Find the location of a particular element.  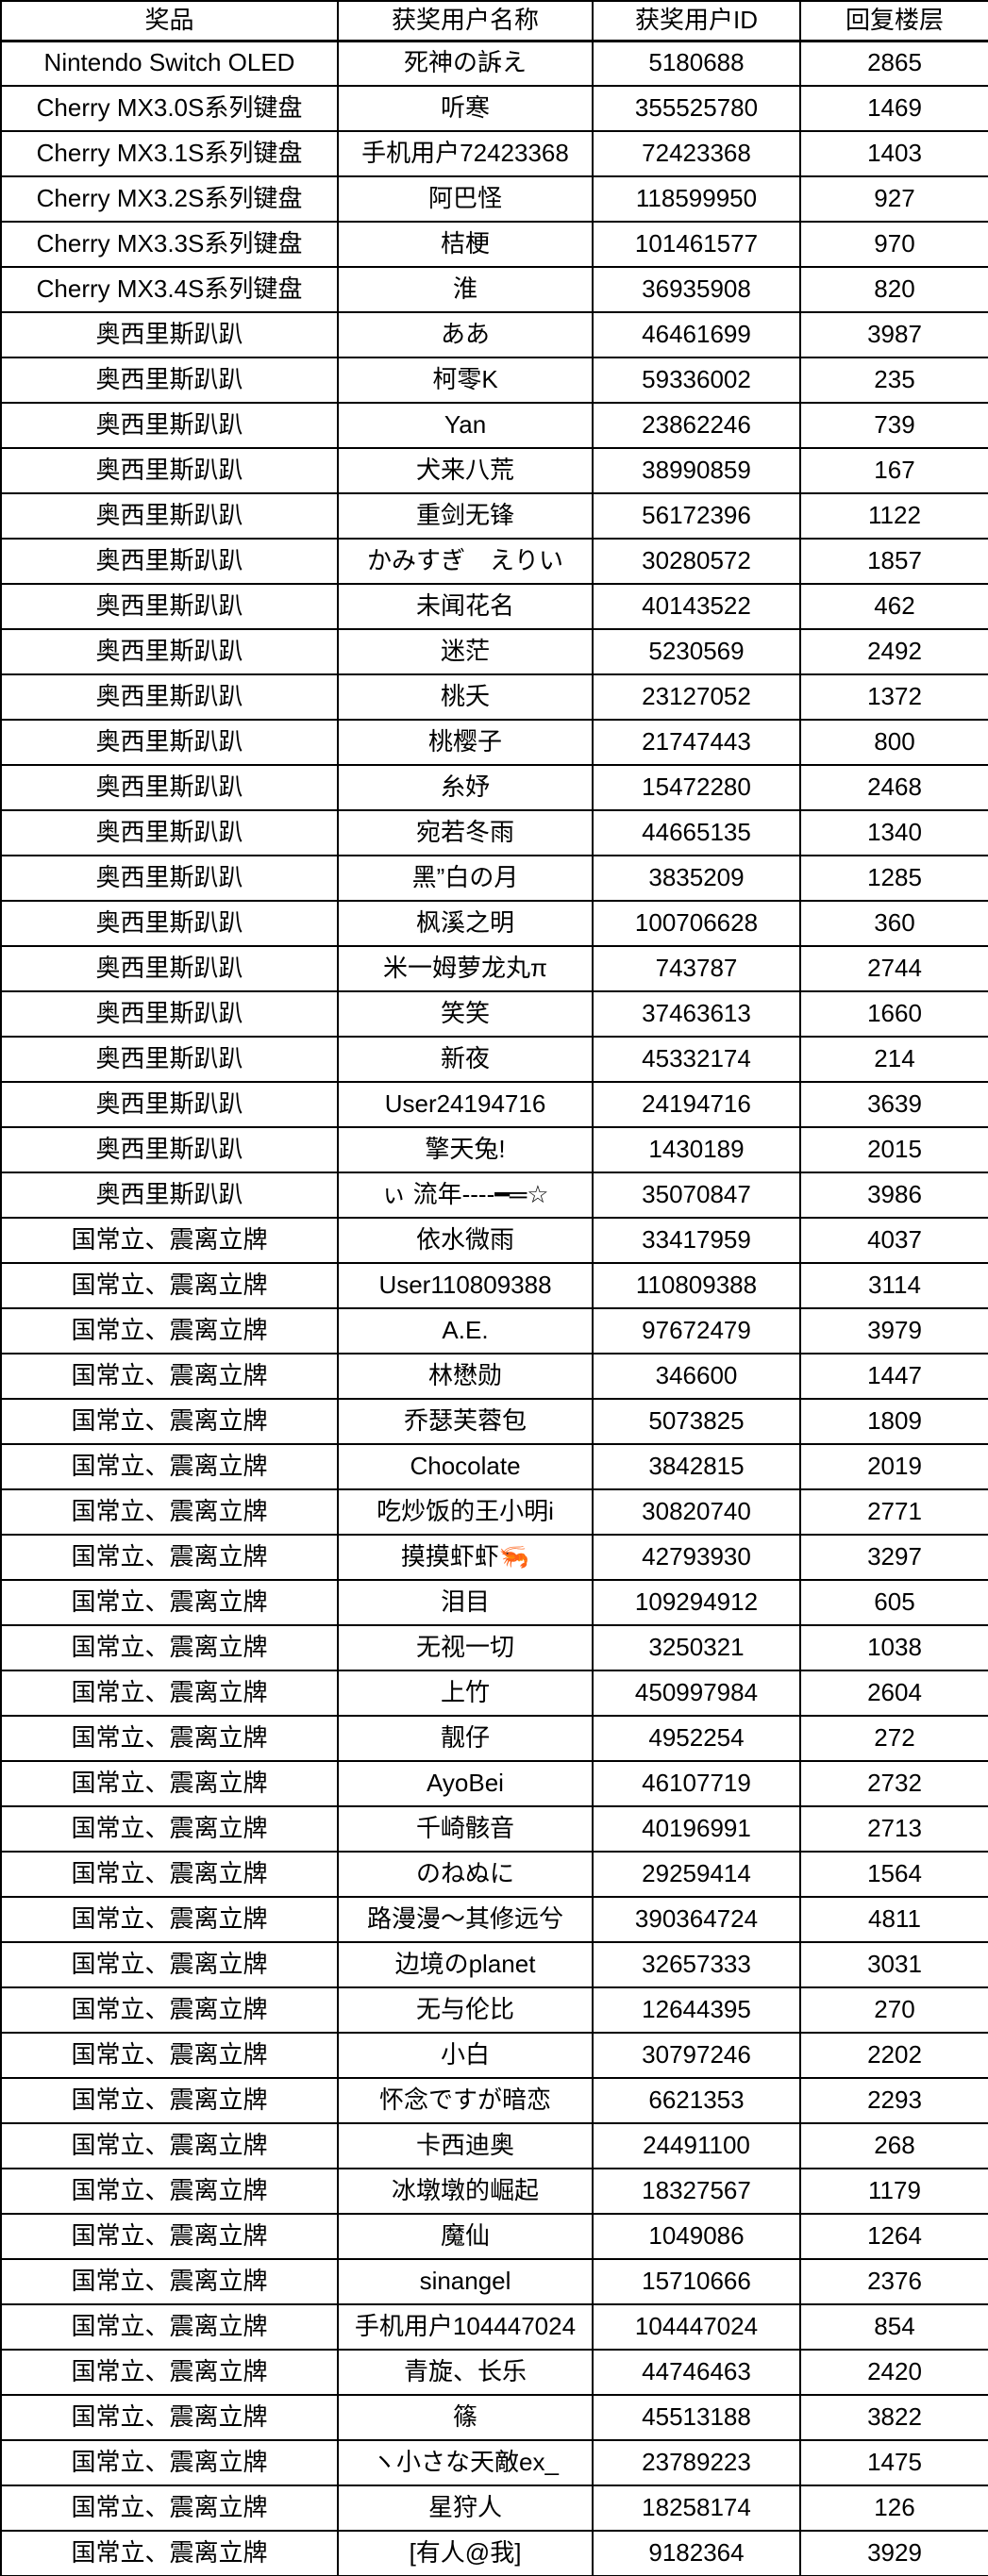

table-row: 国常立、震离立牌 吃炒饭的王小明i 30820740 2771 is located at coordinates (494, 1512).